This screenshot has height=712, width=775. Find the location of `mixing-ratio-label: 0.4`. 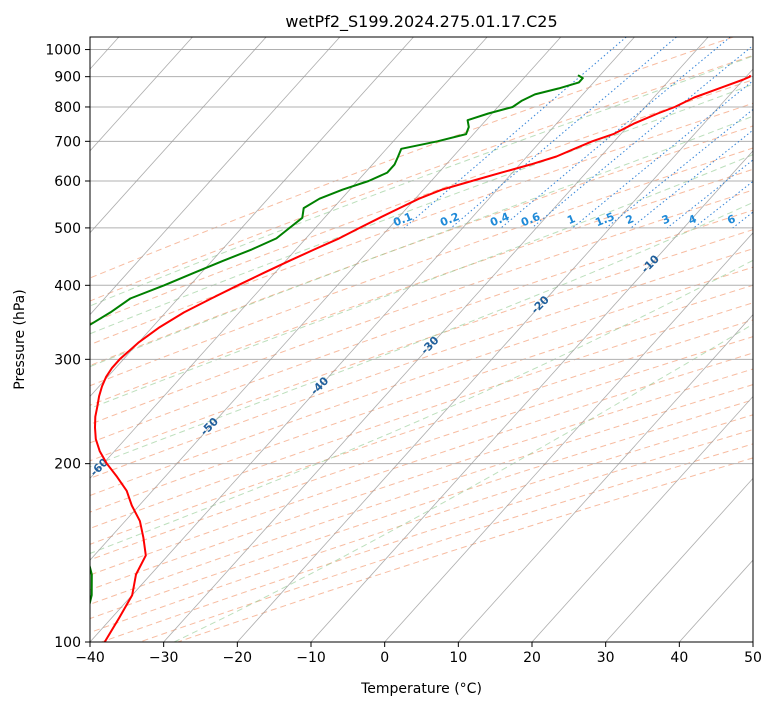

mixing-ratio-label: 0.4 is located at coordinates (499, 219).